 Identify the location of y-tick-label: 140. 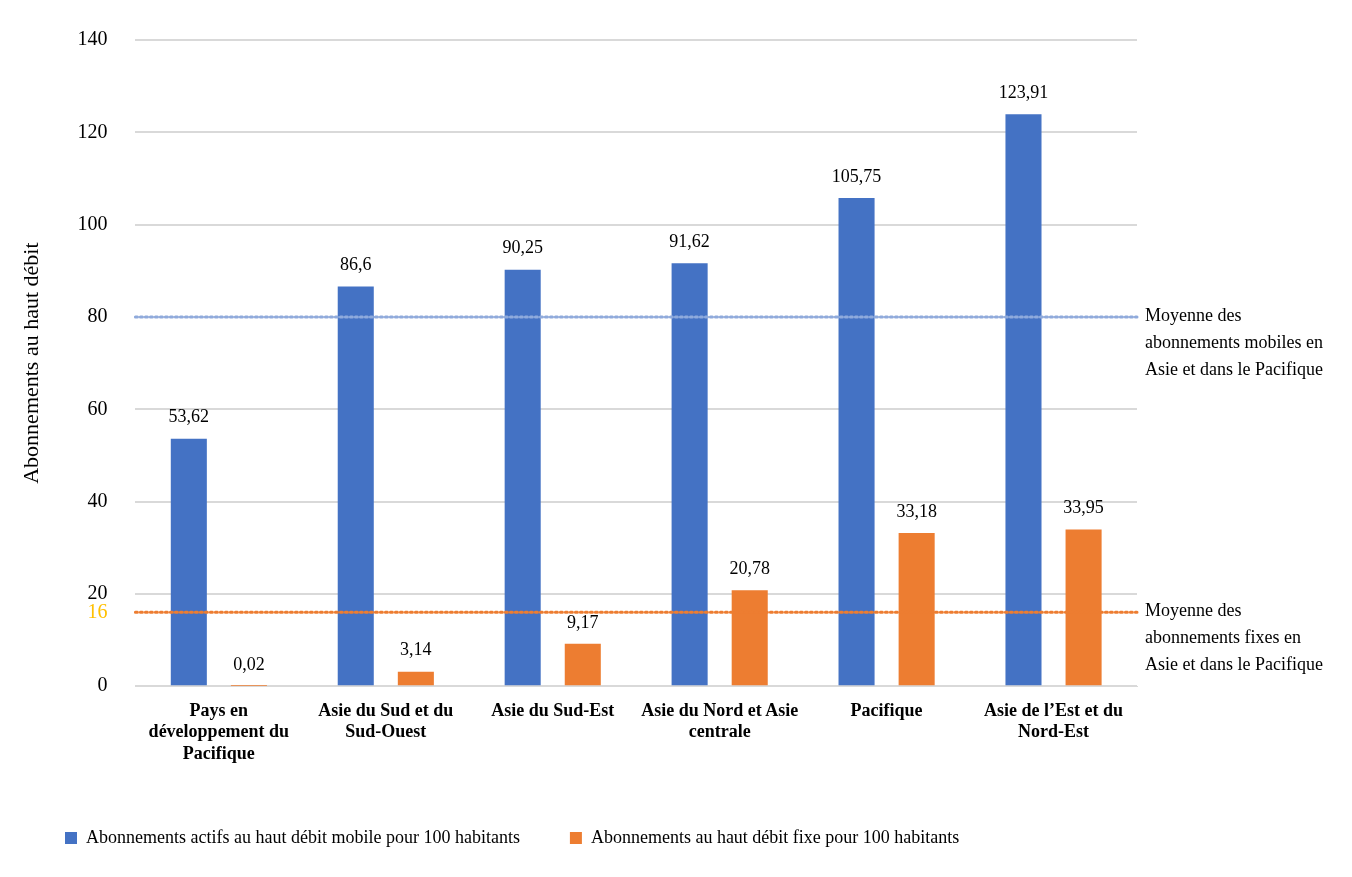
(92, 38).